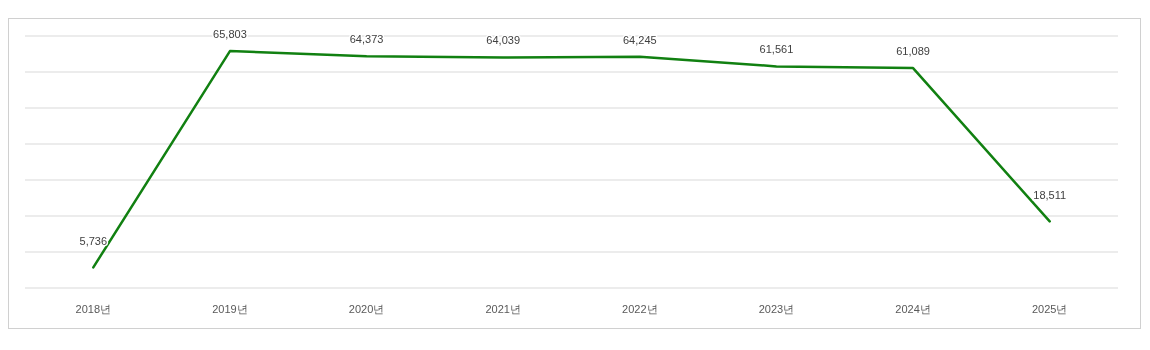  I want to click on data-label: 61,561, so click(776, 49).